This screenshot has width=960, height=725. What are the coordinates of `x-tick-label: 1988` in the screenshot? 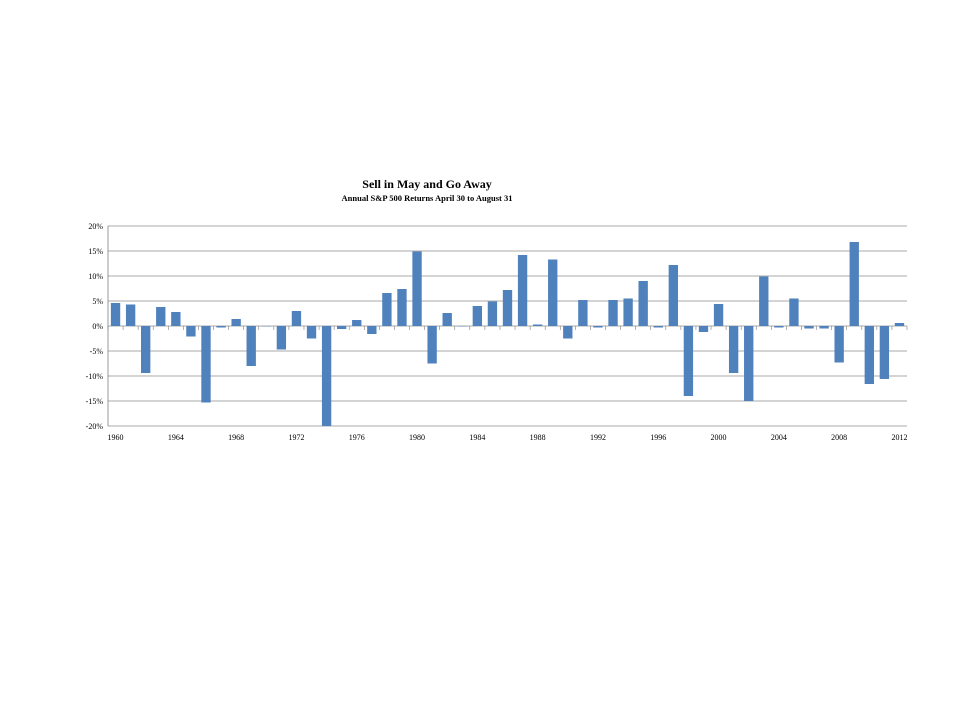 It's located at (538, 437).